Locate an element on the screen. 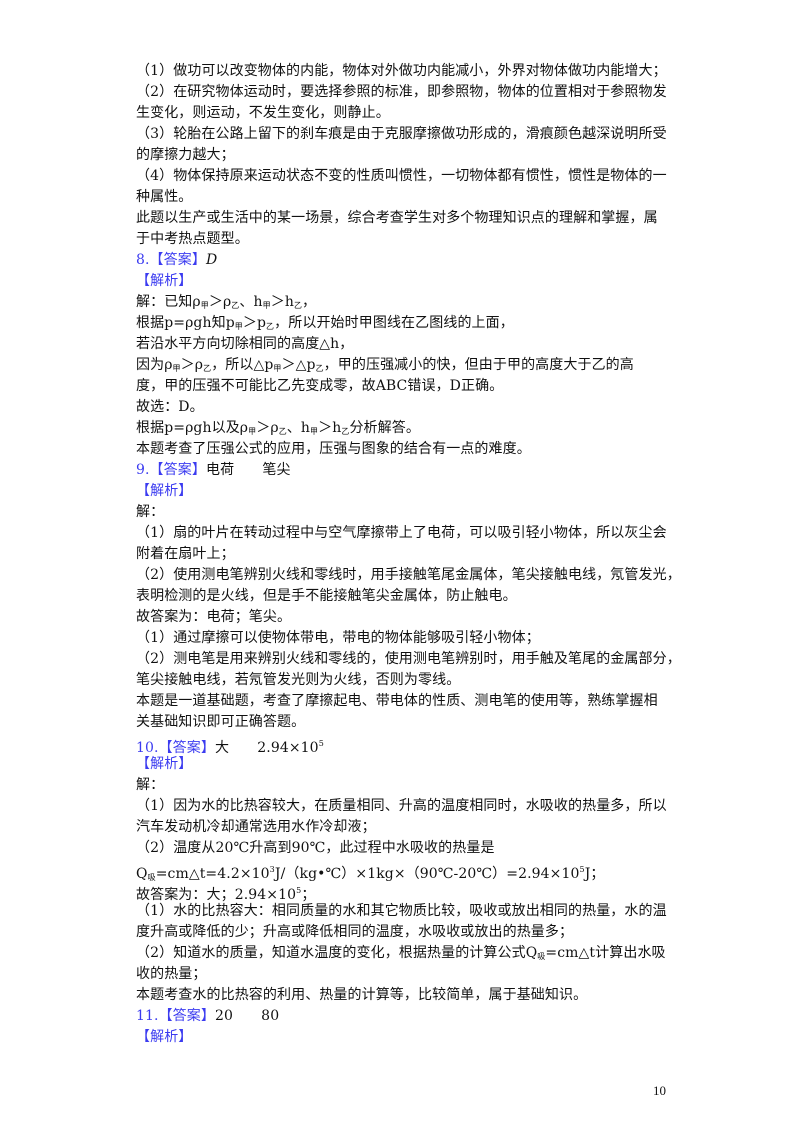  text-run: 收的热量； is located at coordinates (171, 974).